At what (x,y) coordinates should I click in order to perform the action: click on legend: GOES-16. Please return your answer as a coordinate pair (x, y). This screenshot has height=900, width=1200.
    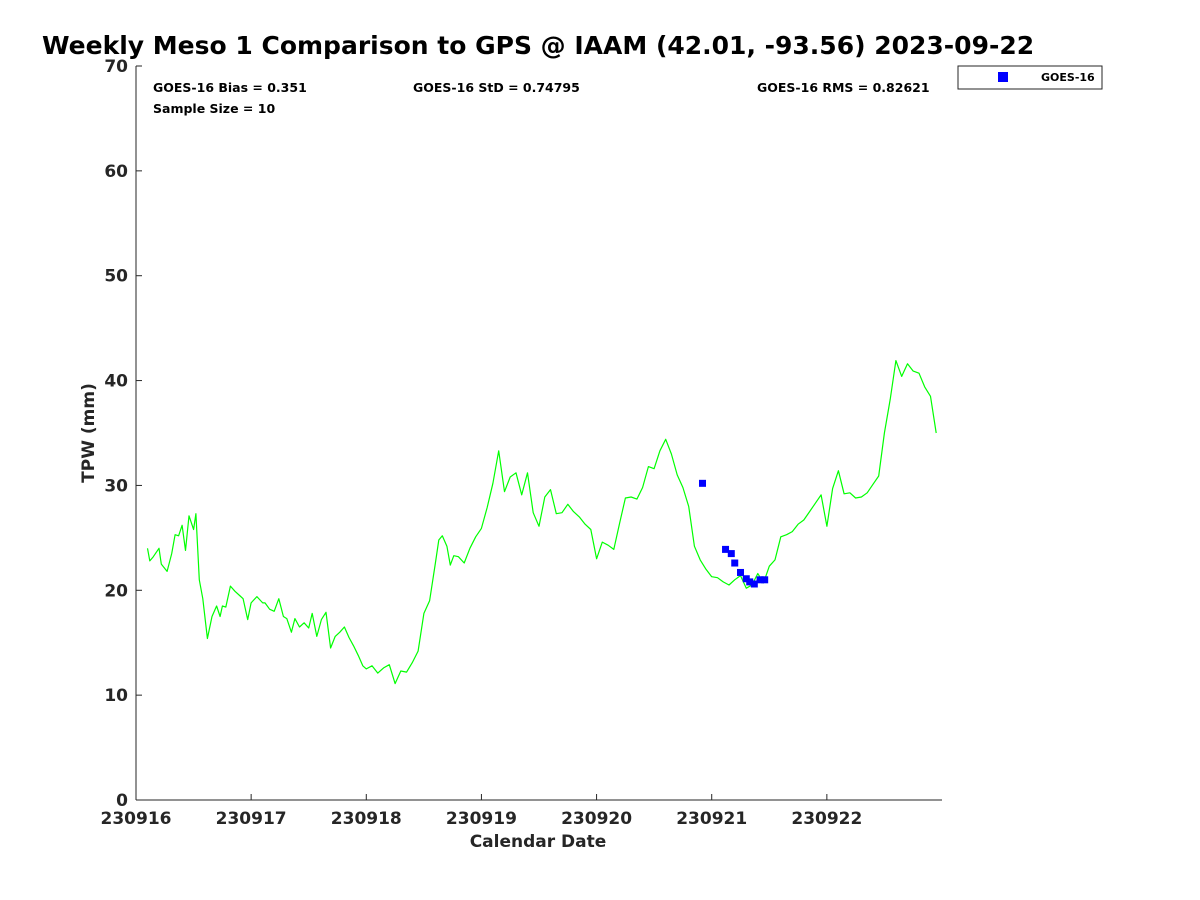
    Looking at the image, I should click on (1030, 77).